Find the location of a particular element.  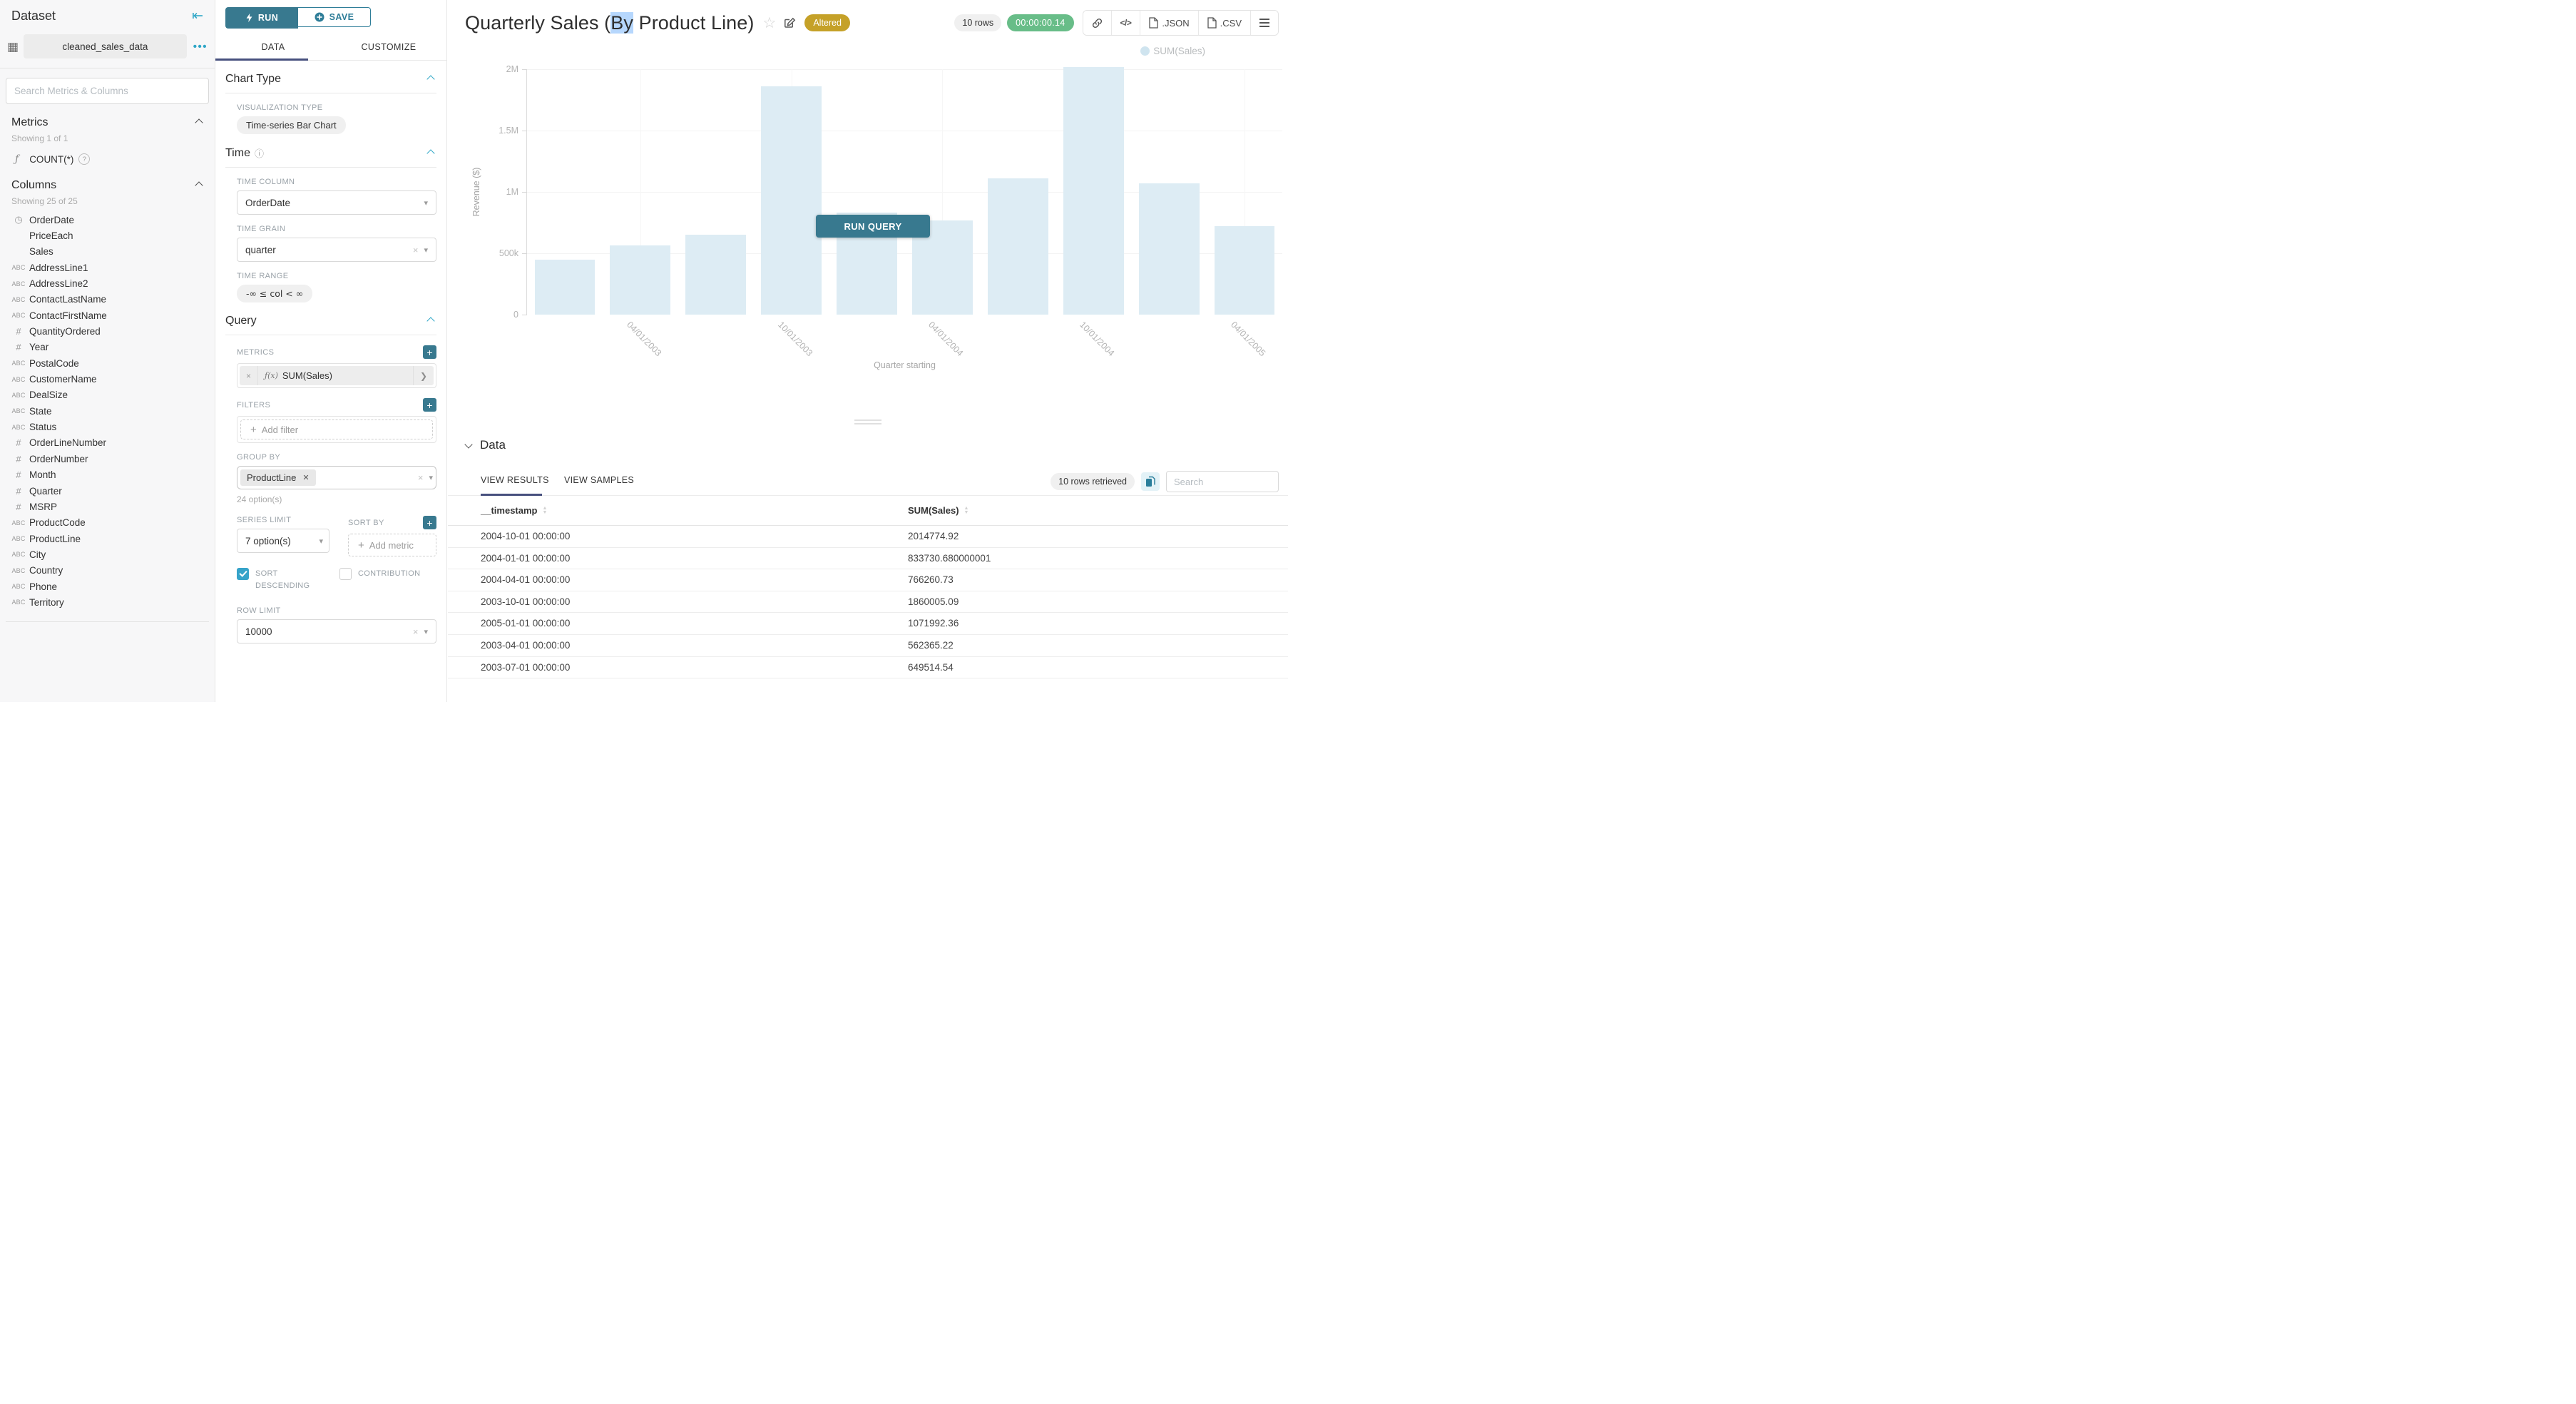

embed-code-button: </> is located at coordinates (1125, 23).